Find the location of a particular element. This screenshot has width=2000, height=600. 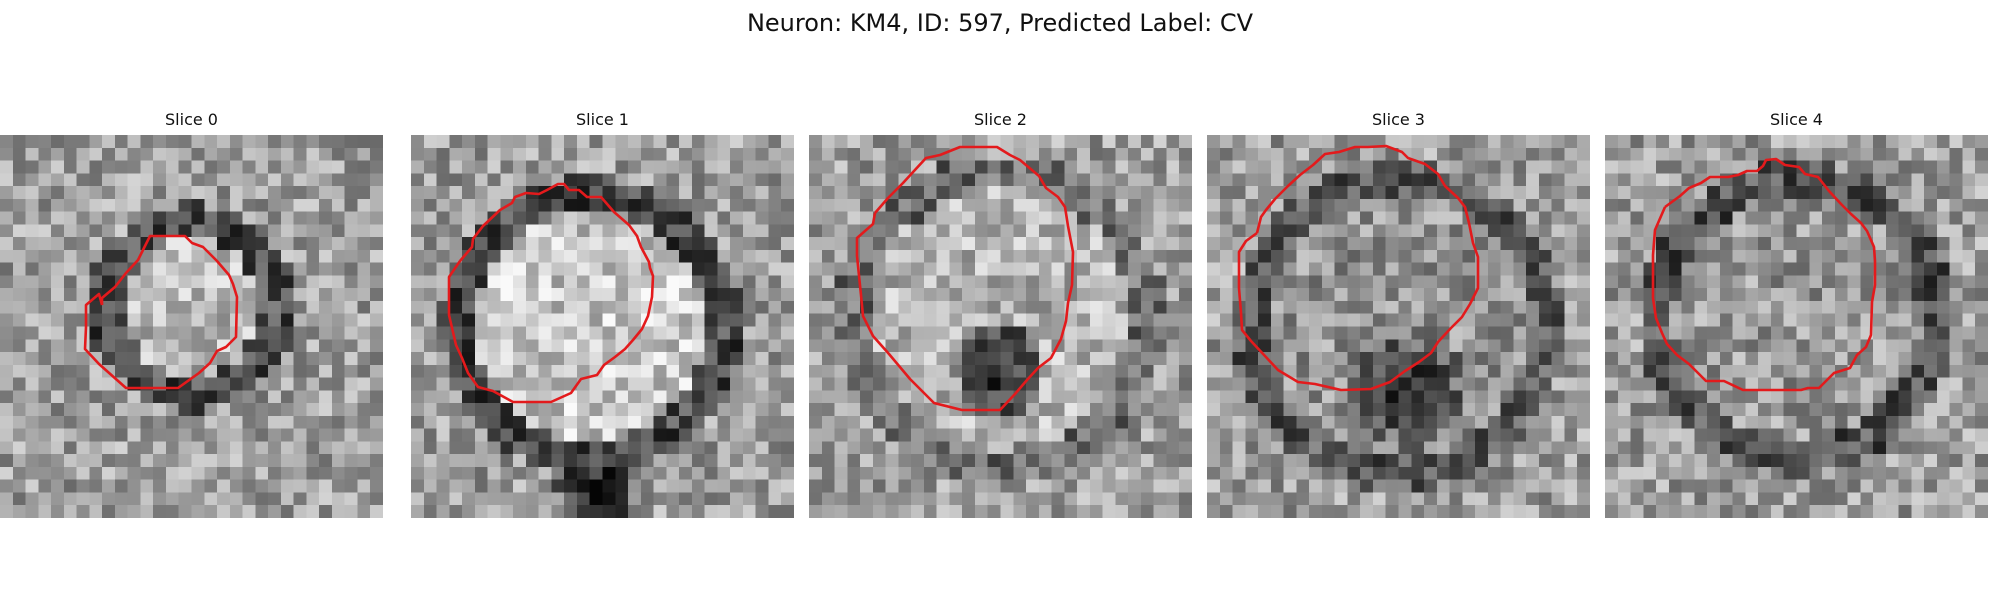

slice-panel-1: Slice 1 is located at coordinates (602, 313).